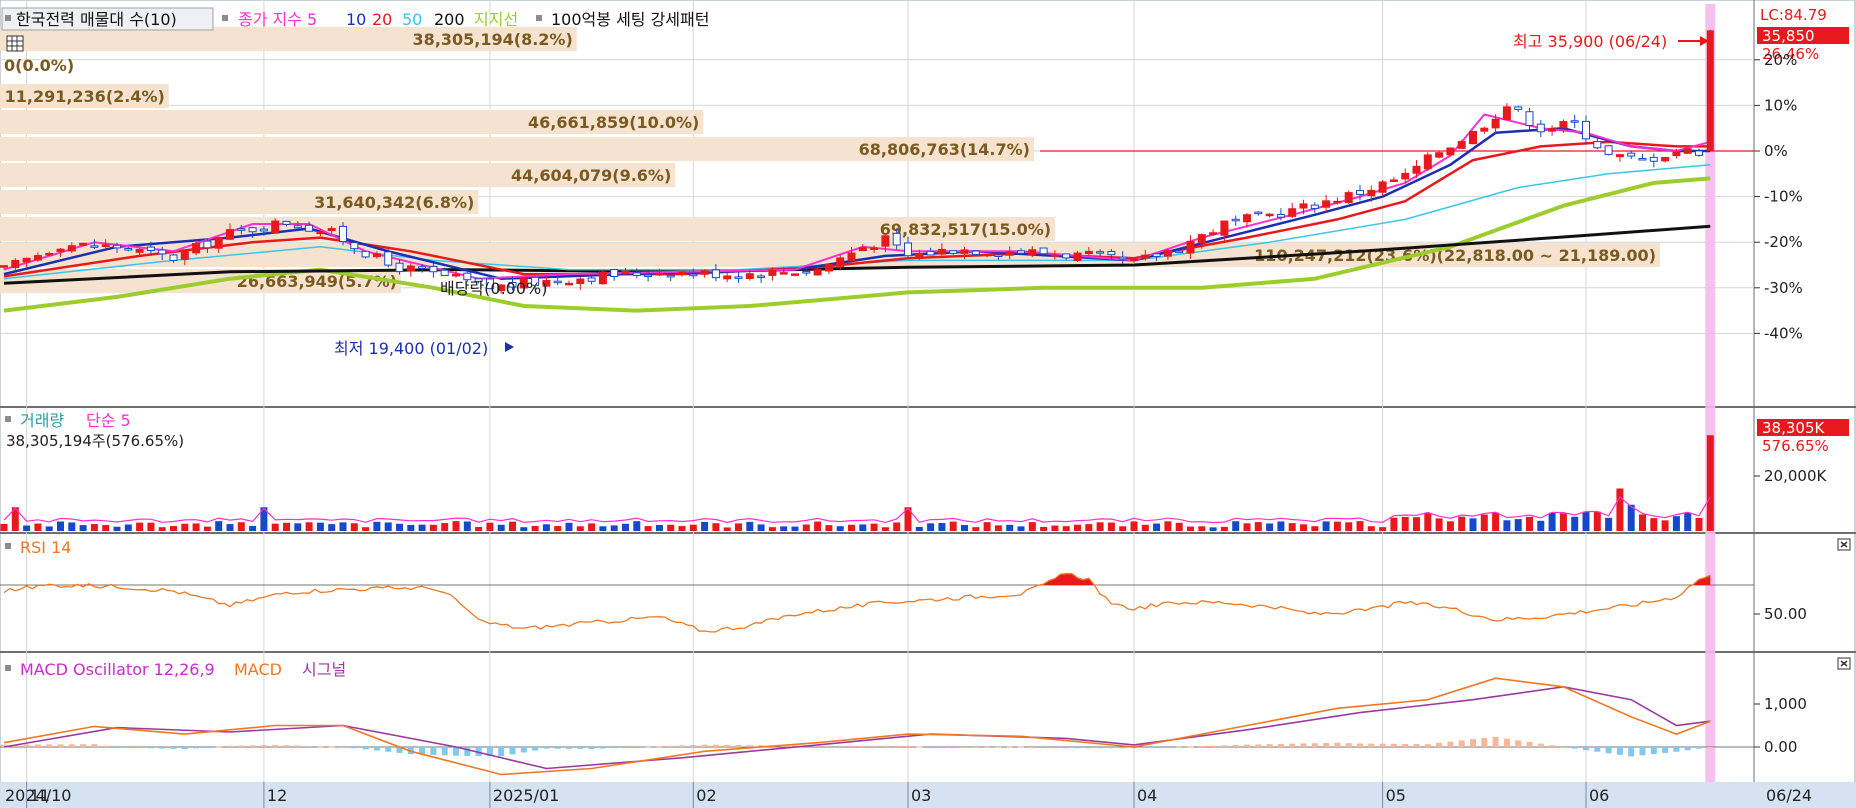  Describe the element at coordinates (944, 149) in the screenshot. I see `volume-profile-label: 68,806,763(14.7%)` at that location.